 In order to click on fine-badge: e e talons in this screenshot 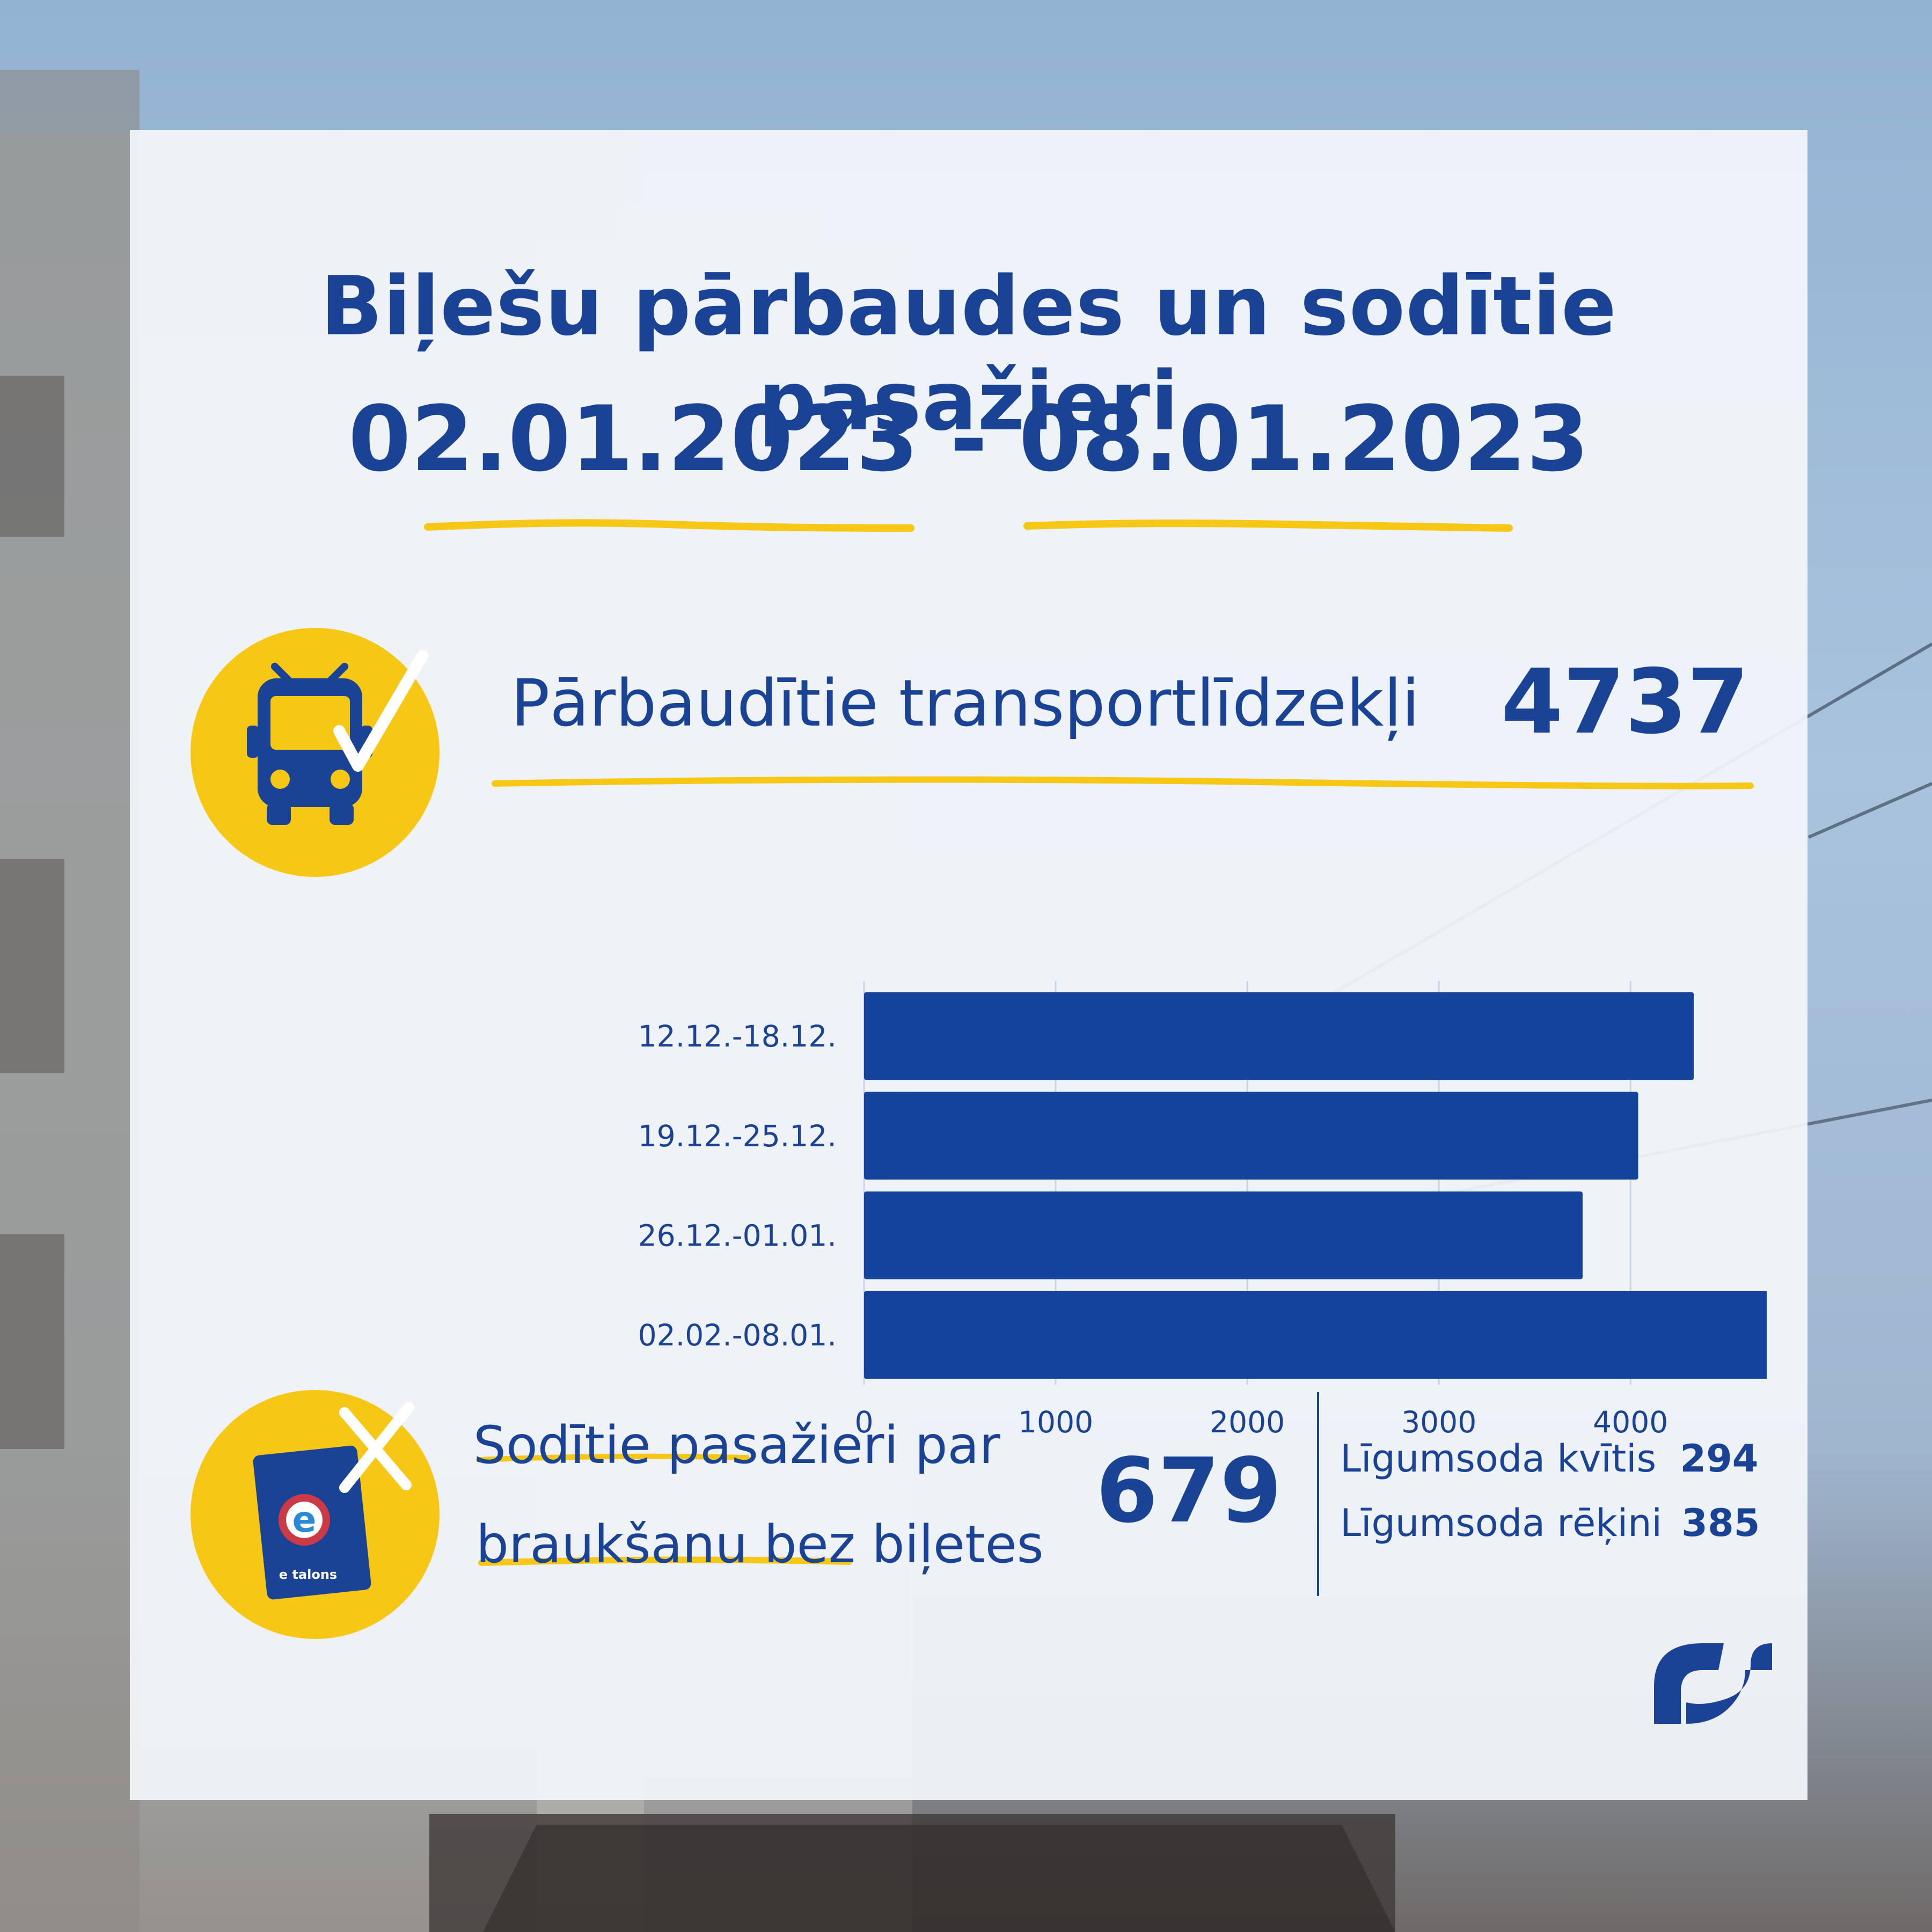, I will do `click(315, 1514)`.